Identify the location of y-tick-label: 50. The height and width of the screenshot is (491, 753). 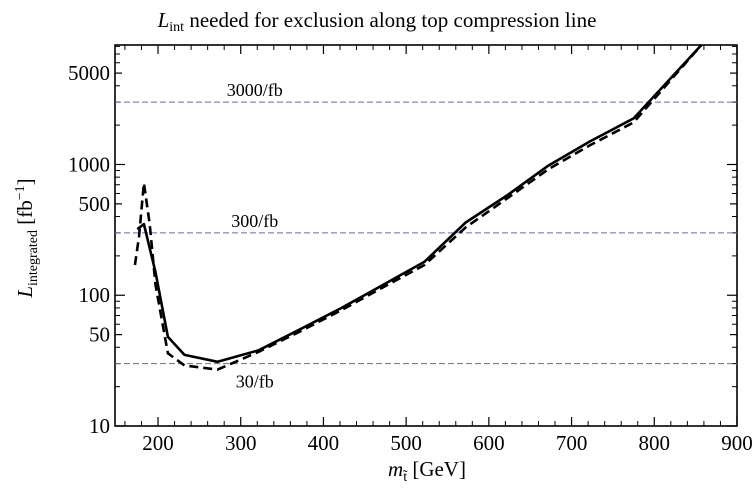
(99, 335).